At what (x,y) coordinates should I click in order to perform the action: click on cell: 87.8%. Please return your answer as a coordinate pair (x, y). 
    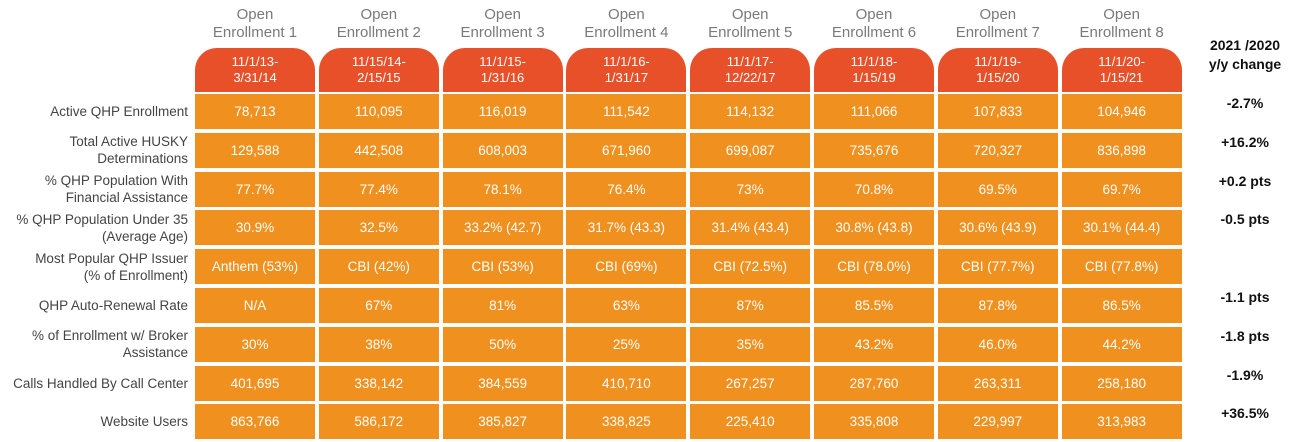
    Looking at the image, I should click on (997, 305).